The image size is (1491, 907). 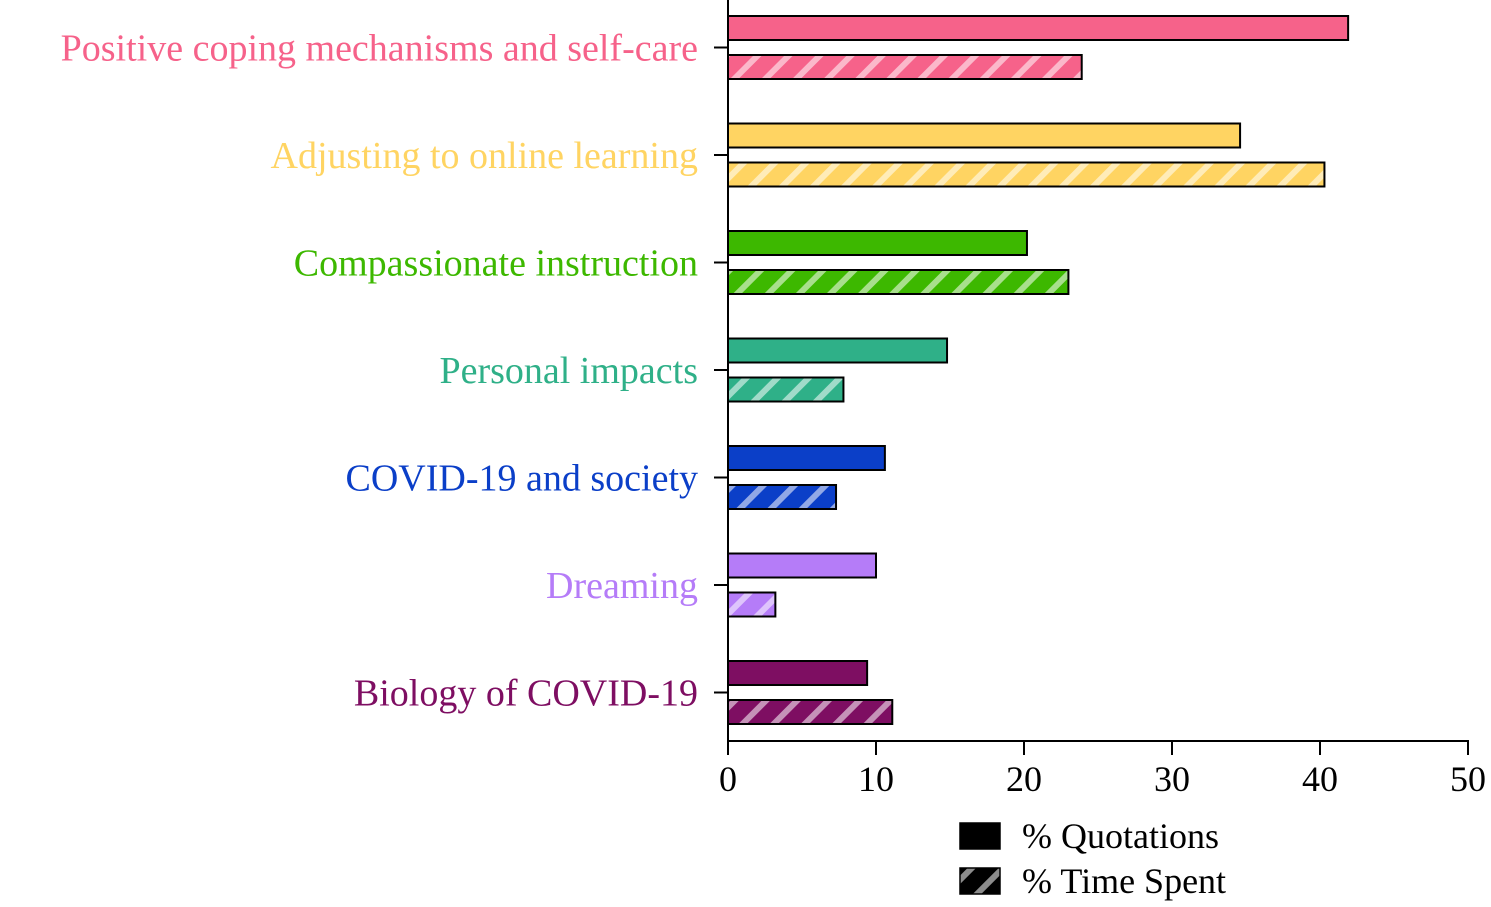 What do you see at coordinates (1024, 779) in the screenshot?
I see `x-tick-label: 20` at bounding box center [1024, 779].